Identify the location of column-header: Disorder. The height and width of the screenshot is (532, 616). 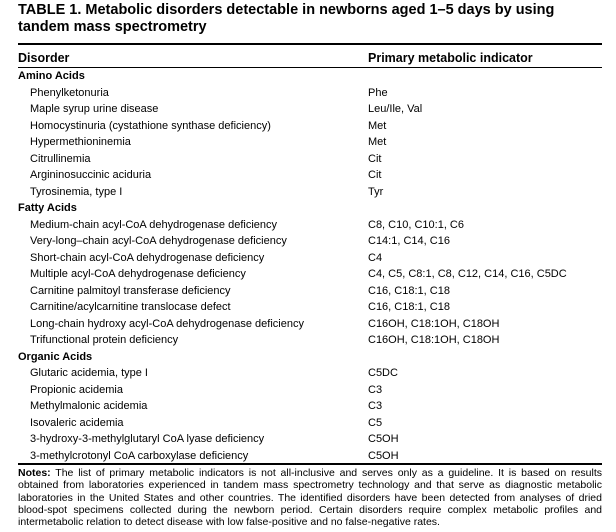
(44, 58).